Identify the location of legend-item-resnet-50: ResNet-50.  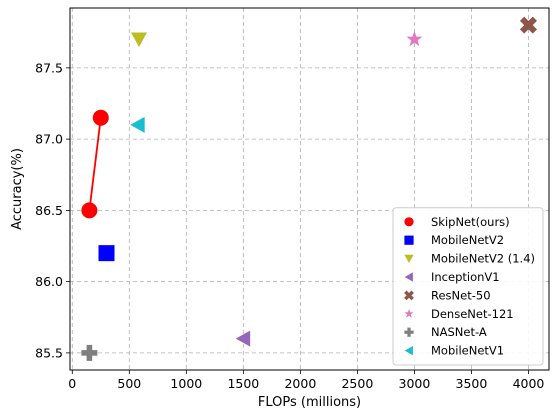
(447, 295).